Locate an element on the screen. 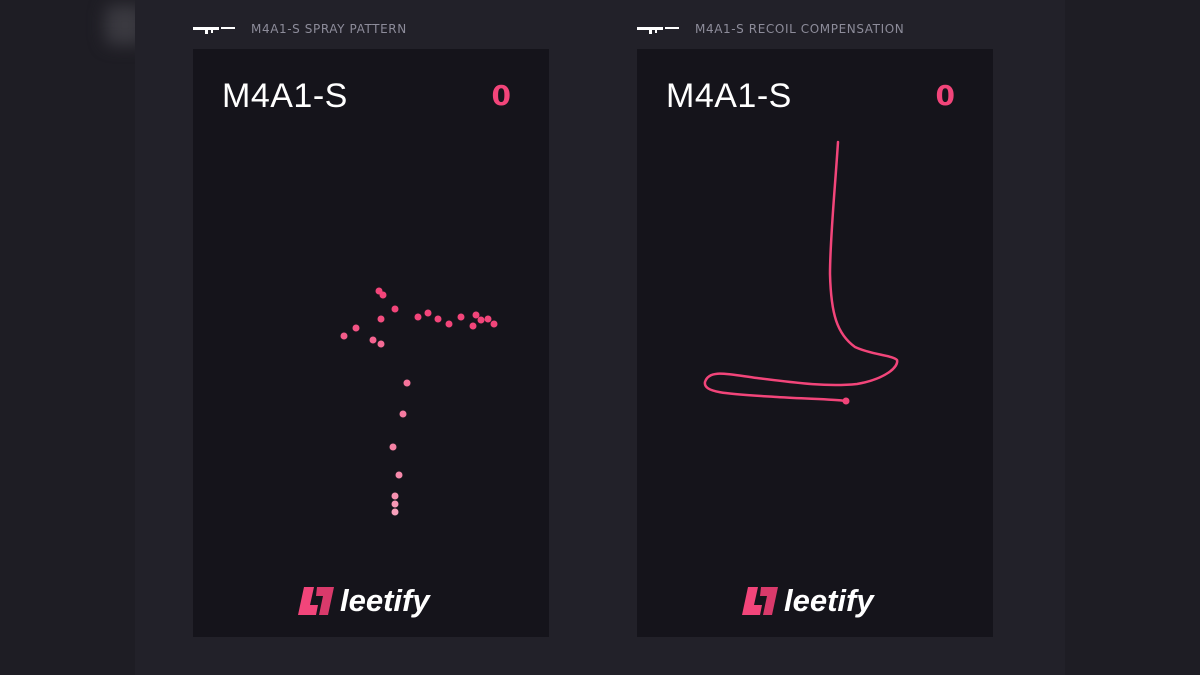 The width and height of the screenshot is (1200, 675). background-right is located at coordinates (1132, 337).